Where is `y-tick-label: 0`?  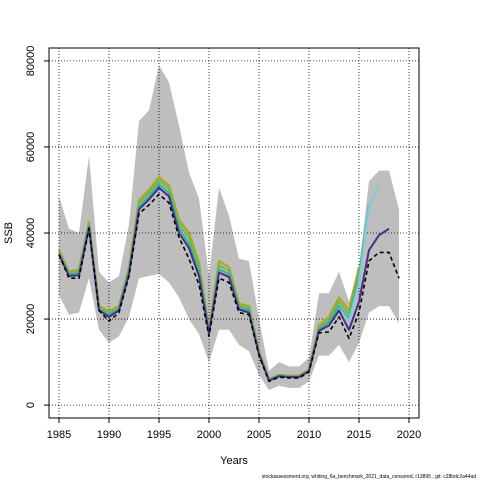
y-tick-label: 0 is located at coordinates (31, 405).